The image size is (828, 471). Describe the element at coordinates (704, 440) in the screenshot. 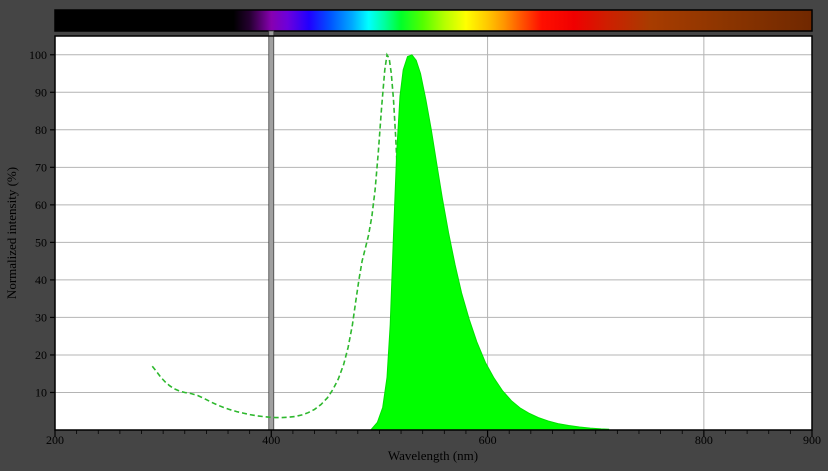

I see `x-tick-label: 800` at that location.